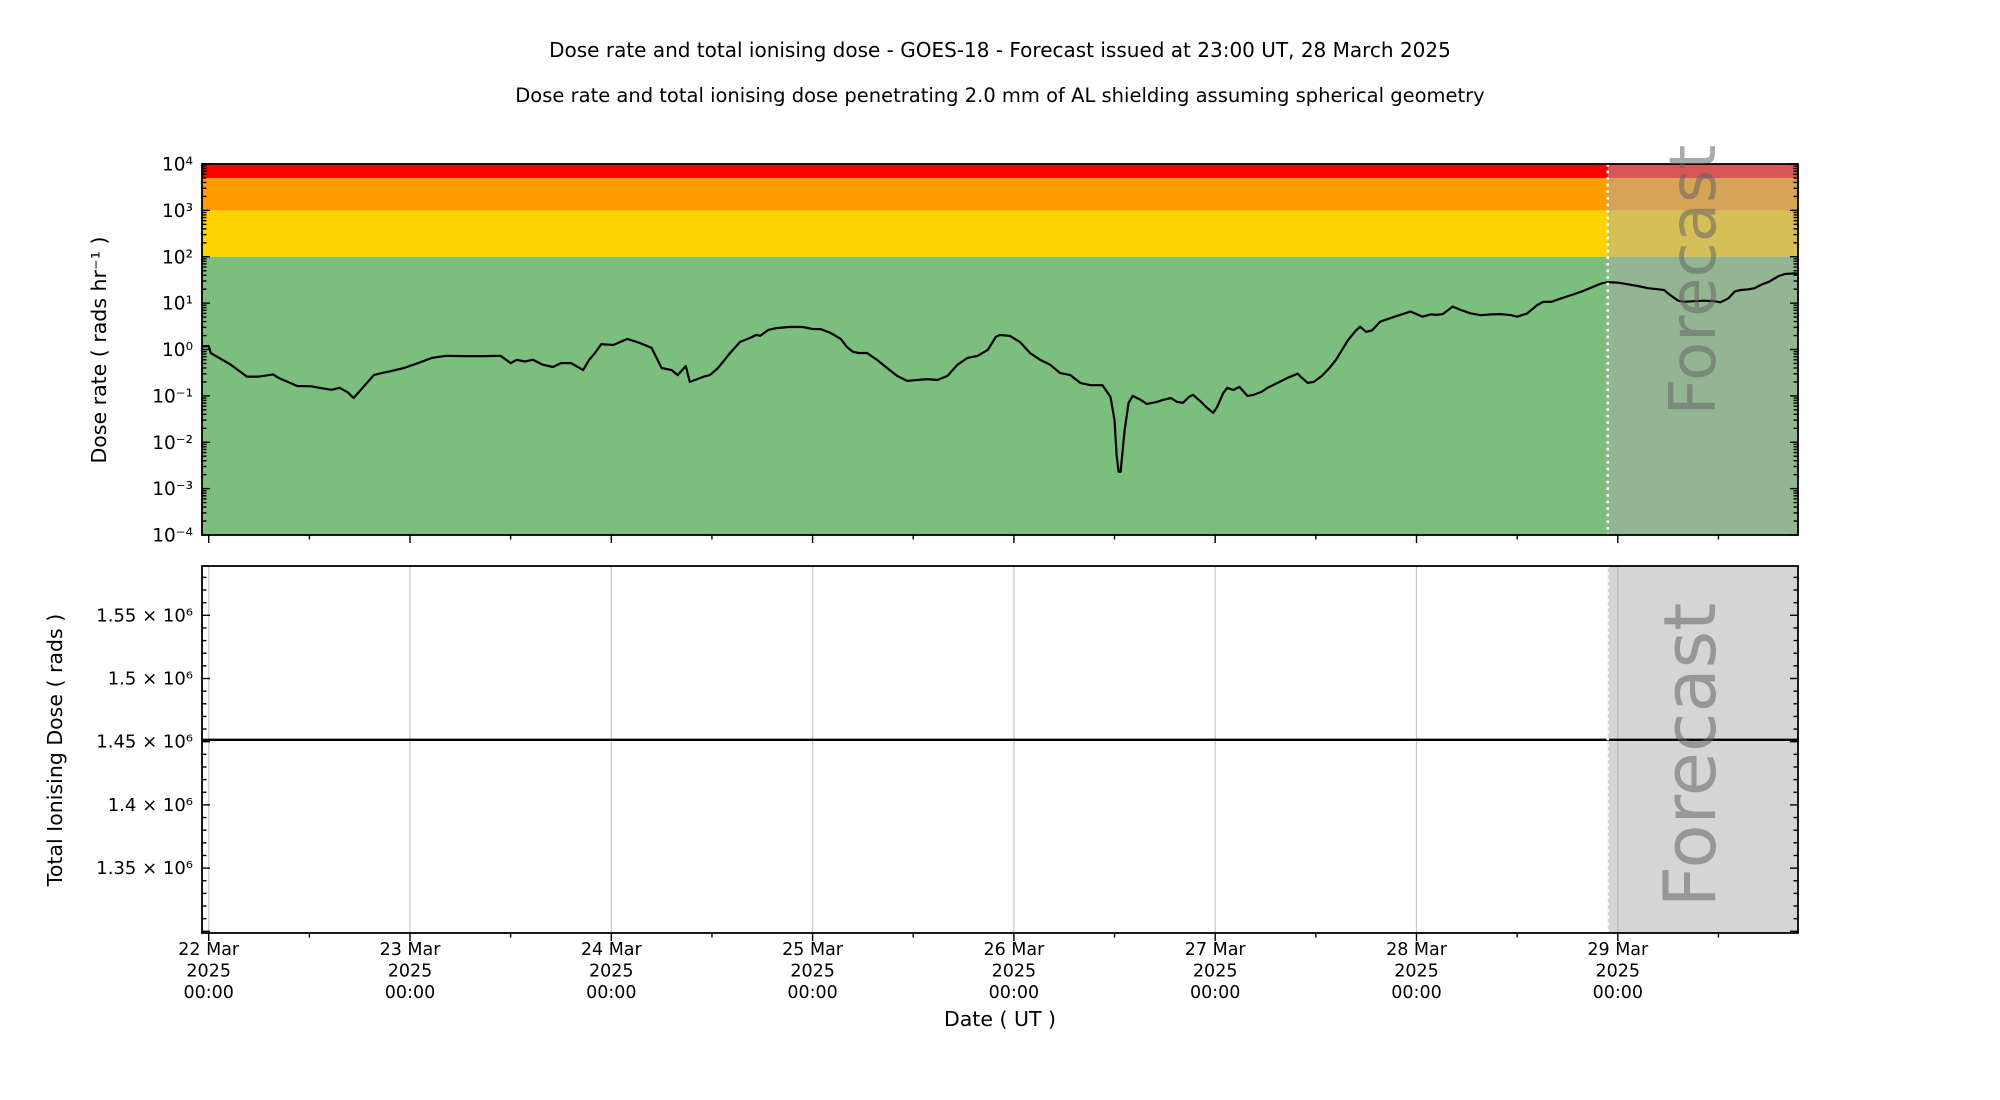 This screenshot has height=1100, width=2000. Describe the element at coordinates (172, 443) in the screenshot. I see `dose-rate-ytick-label: 10⁻²` at that location.